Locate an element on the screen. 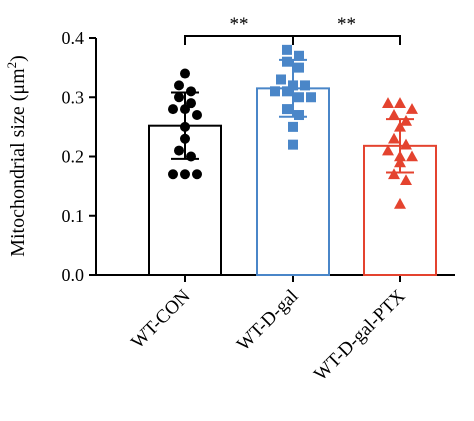 Image resolution: width=474 pixels, height=421 pixels. y-tick-label: 0.2 is located at coordinates (73, 157).